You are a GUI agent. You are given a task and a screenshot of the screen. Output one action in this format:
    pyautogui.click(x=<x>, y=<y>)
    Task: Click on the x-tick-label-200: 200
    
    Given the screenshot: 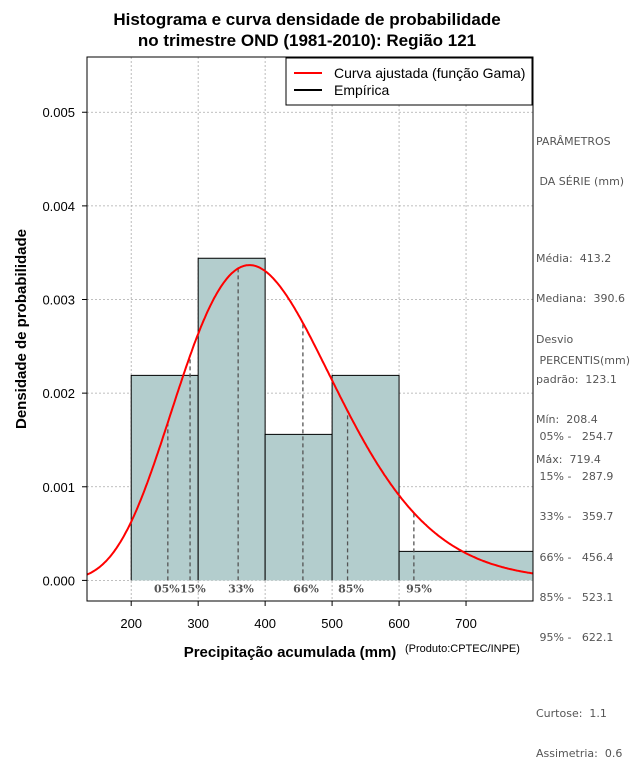 What is the action you would take?
    pyautogui.click(x=131, y=623)
    